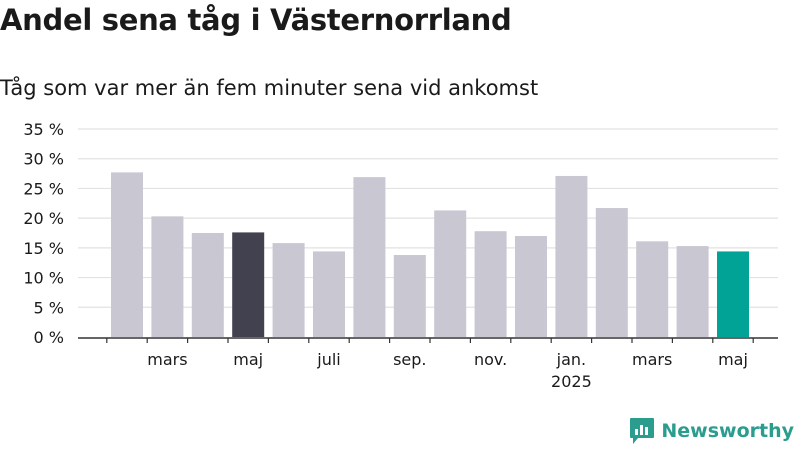 This screenshot has width=800, height=450. What do you see at coordinates (43, 188) in the screenshot?
I see `y-tick-label: 25 %` at bounding box center [43, 188].